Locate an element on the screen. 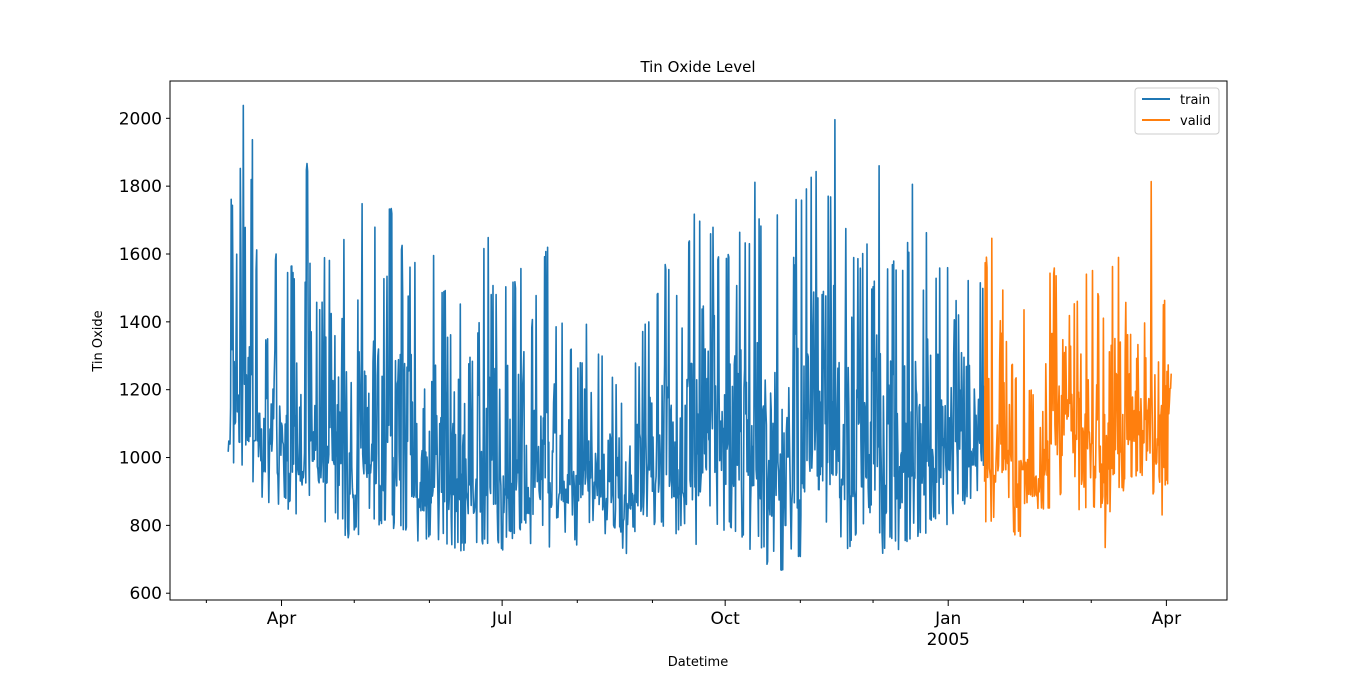 This screenshot has width=1362, height=677. y-tick-label: 1400 is located at coordinates (140, 323).